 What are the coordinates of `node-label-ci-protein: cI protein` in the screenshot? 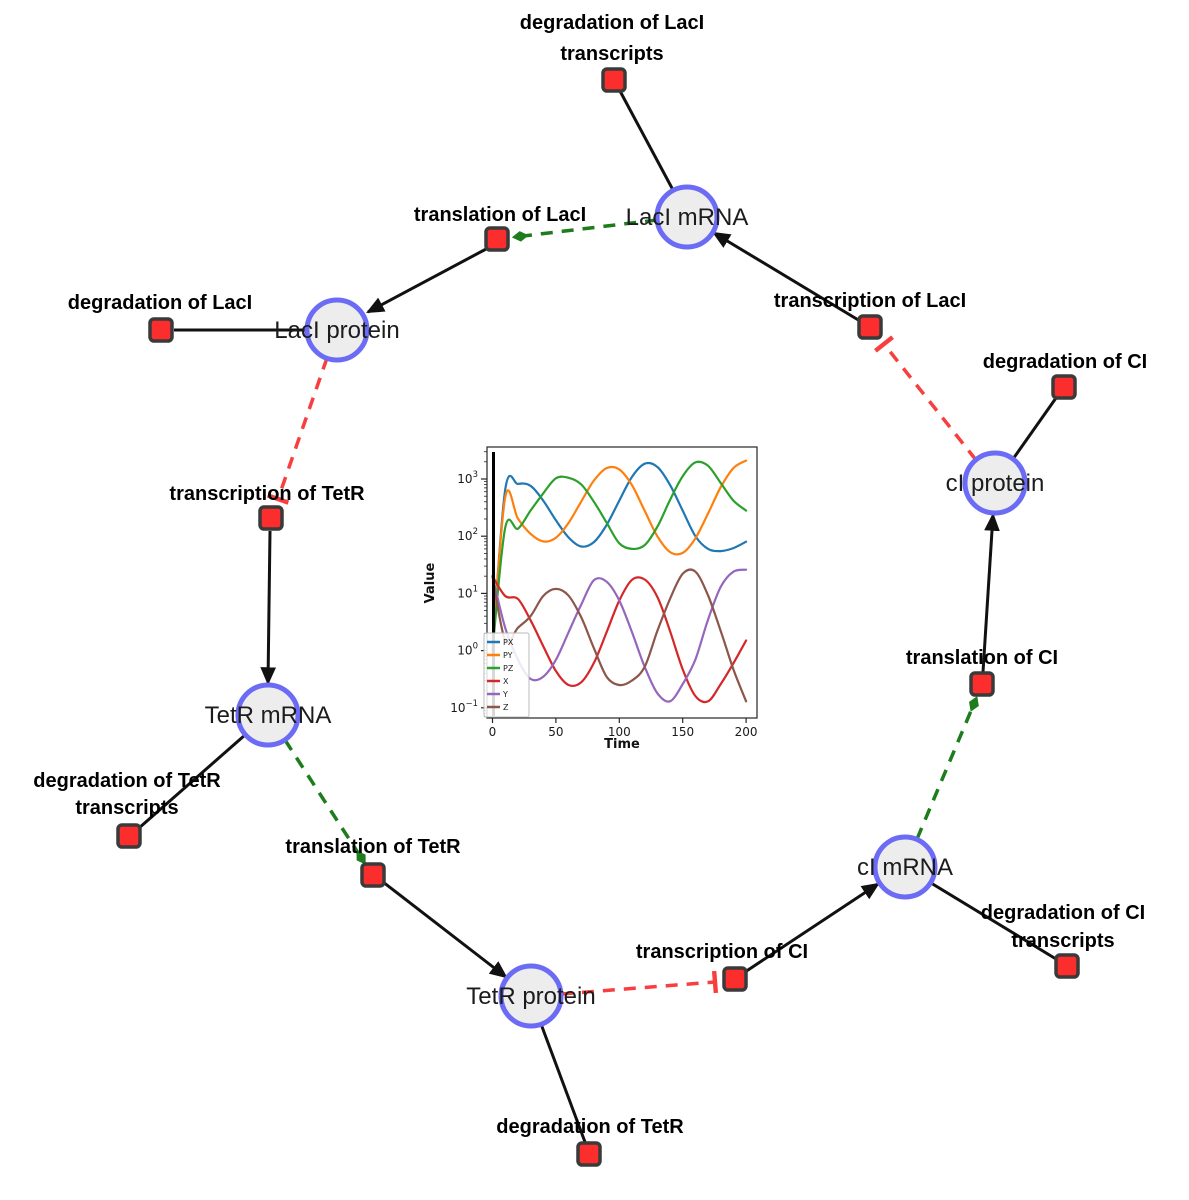 It's located at (995, 483).